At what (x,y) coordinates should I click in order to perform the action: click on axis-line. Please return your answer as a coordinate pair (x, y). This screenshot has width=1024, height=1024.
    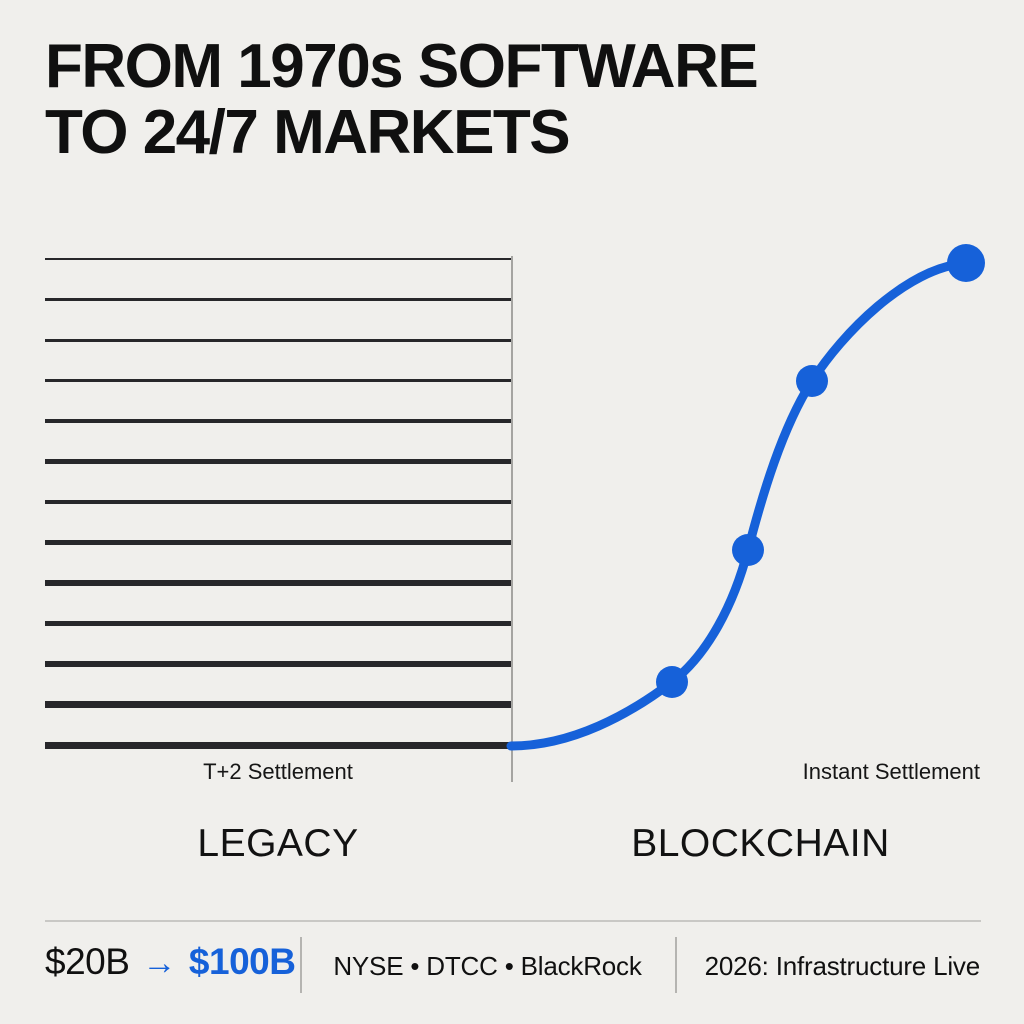
    Looking at the image, I should click on (512, 519).